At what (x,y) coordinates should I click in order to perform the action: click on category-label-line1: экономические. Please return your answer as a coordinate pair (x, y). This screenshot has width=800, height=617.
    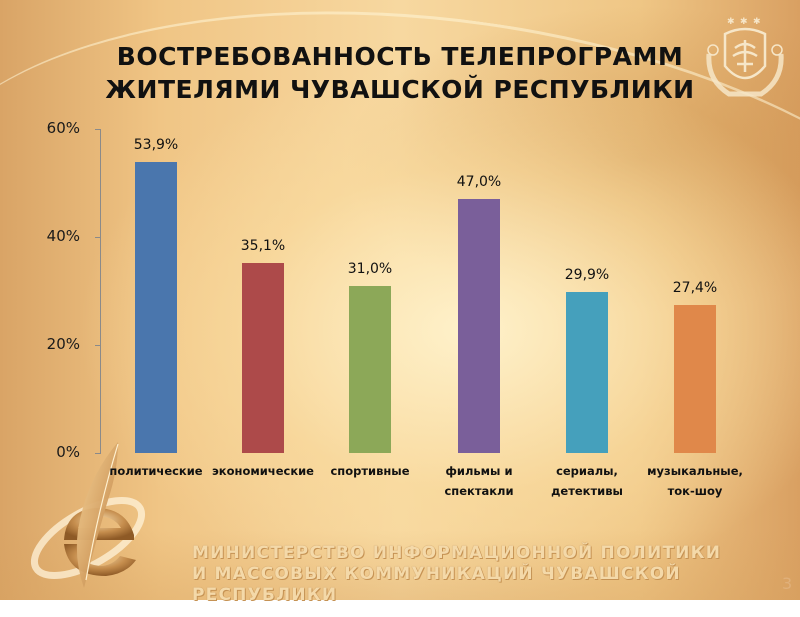
    Looking at the image, I should click on (262, 471).